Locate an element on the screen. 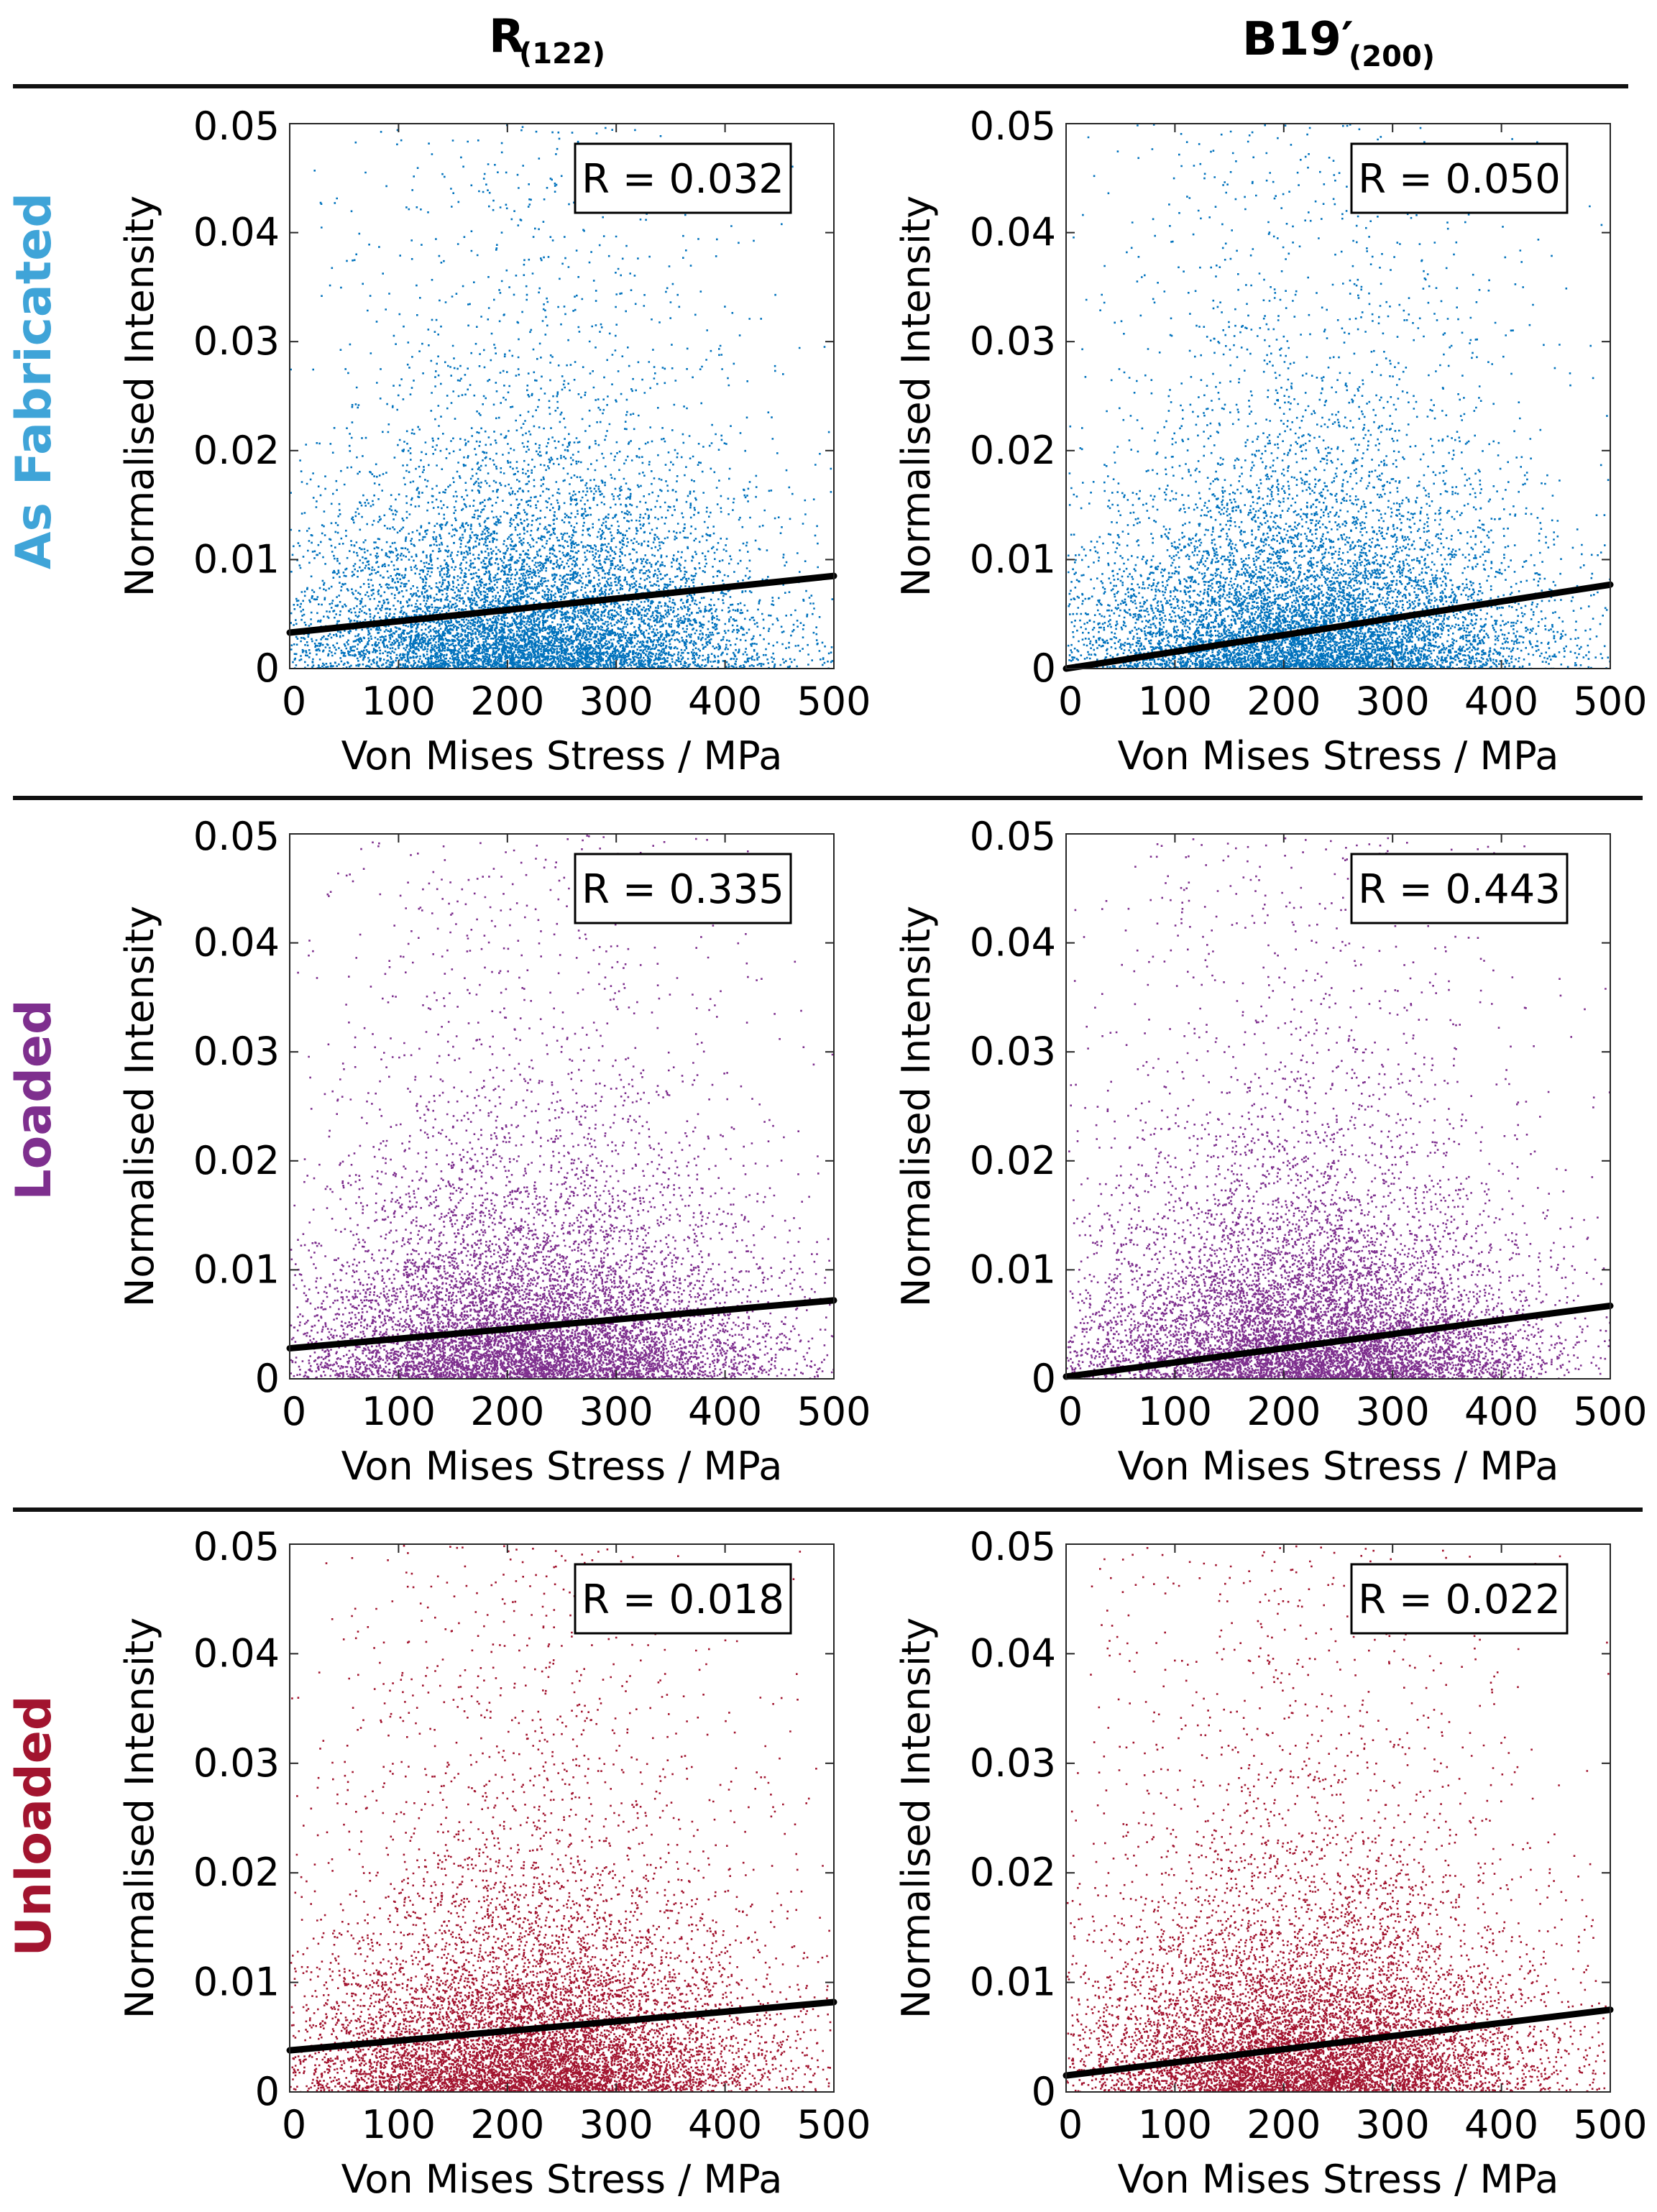 The width and height of the screenshot is (1657, 2212). row-label-as-fabricated: As Fabricated is located at coordinates (34, 381).